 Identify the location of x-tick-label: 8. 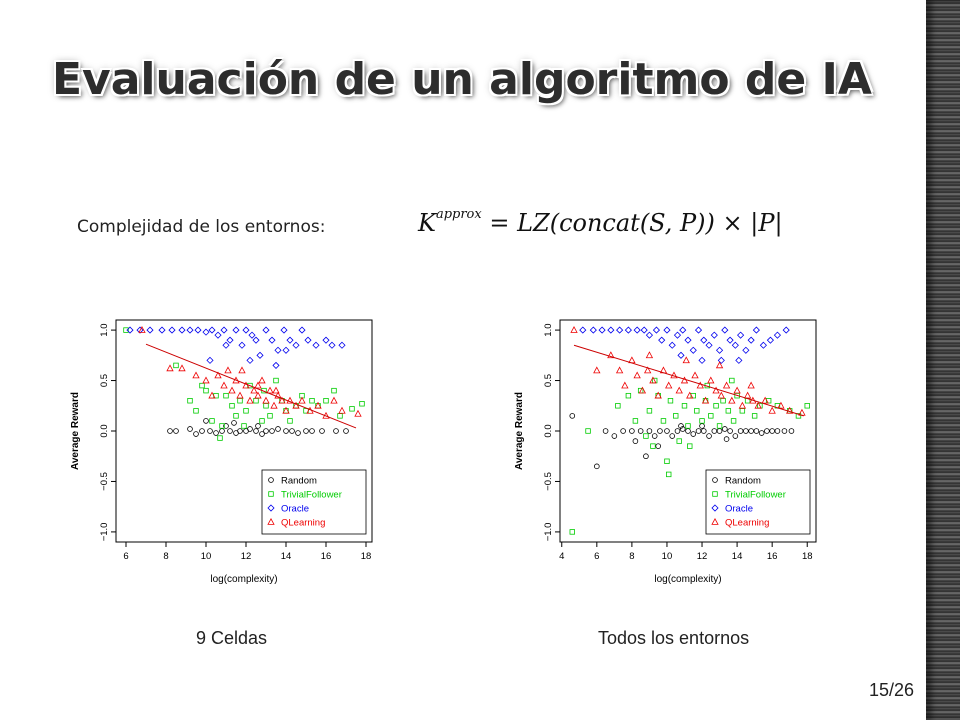
(631, 556).